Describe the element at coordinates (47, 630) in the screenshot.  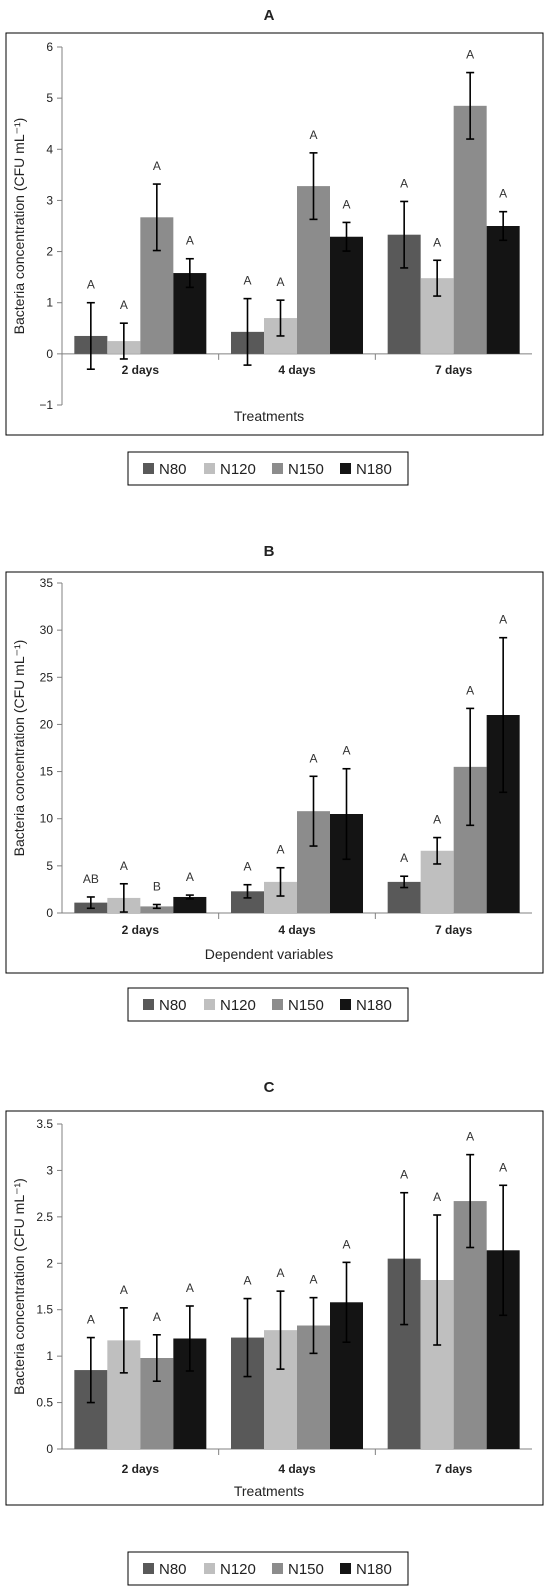
I see `y-tick-label: 30` at that location.